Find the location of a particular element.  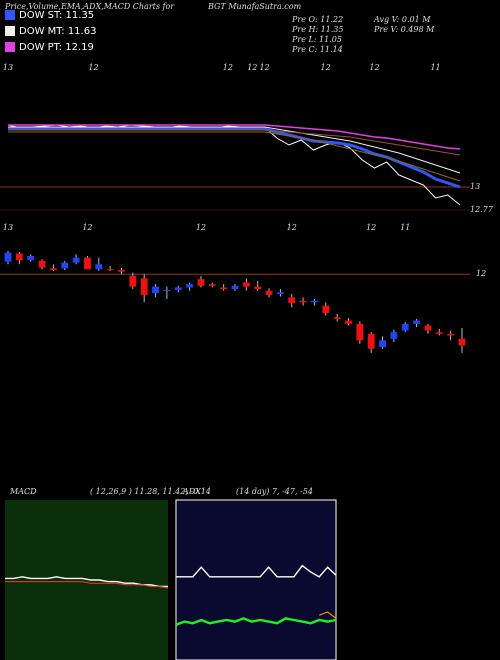

legend-label: DOW ST: 11.35 is located at coordinates (56, 15).